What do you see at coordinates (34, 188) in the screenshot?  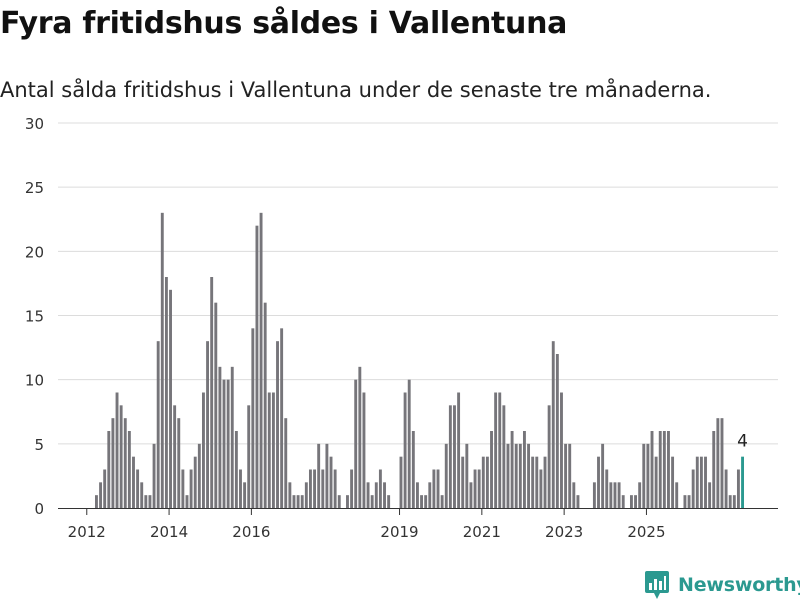 I see `y-tick-label: 25` at bounding box center [34, 188].